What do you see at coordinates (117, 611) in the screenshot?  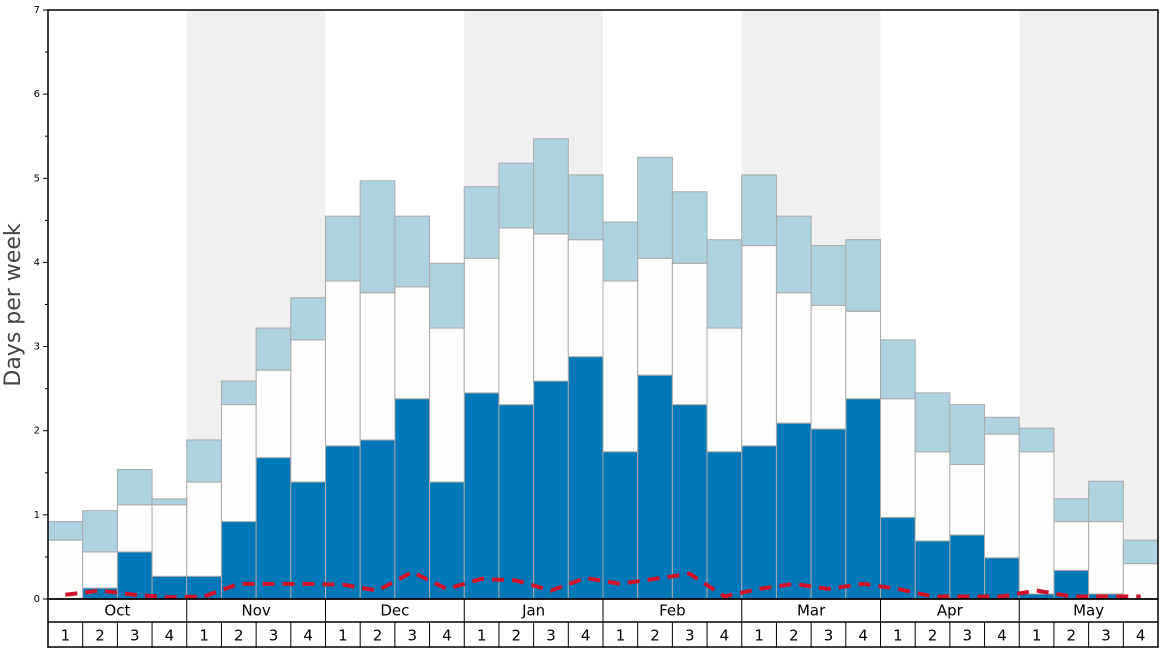 I see `month-label: Oct` at bounding box center [117, 611].